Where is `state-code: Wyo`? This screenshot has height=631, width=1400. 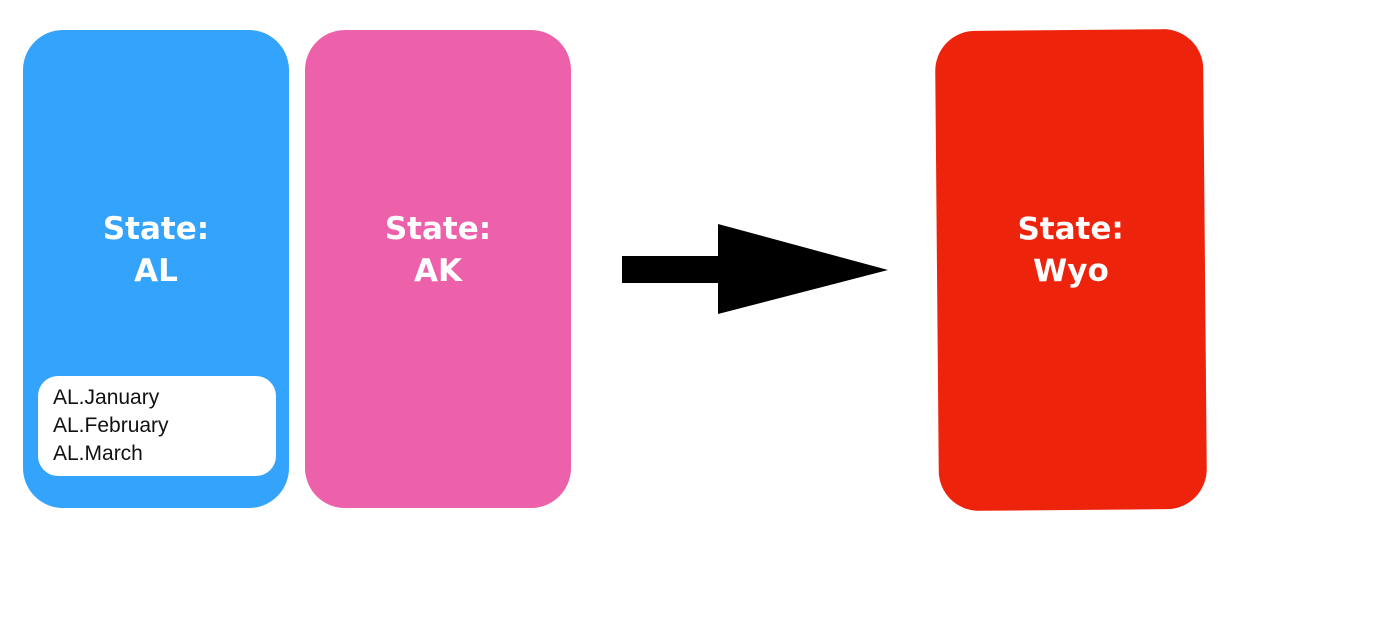 state-code: Wyo is located at coordinates (1071, 271).